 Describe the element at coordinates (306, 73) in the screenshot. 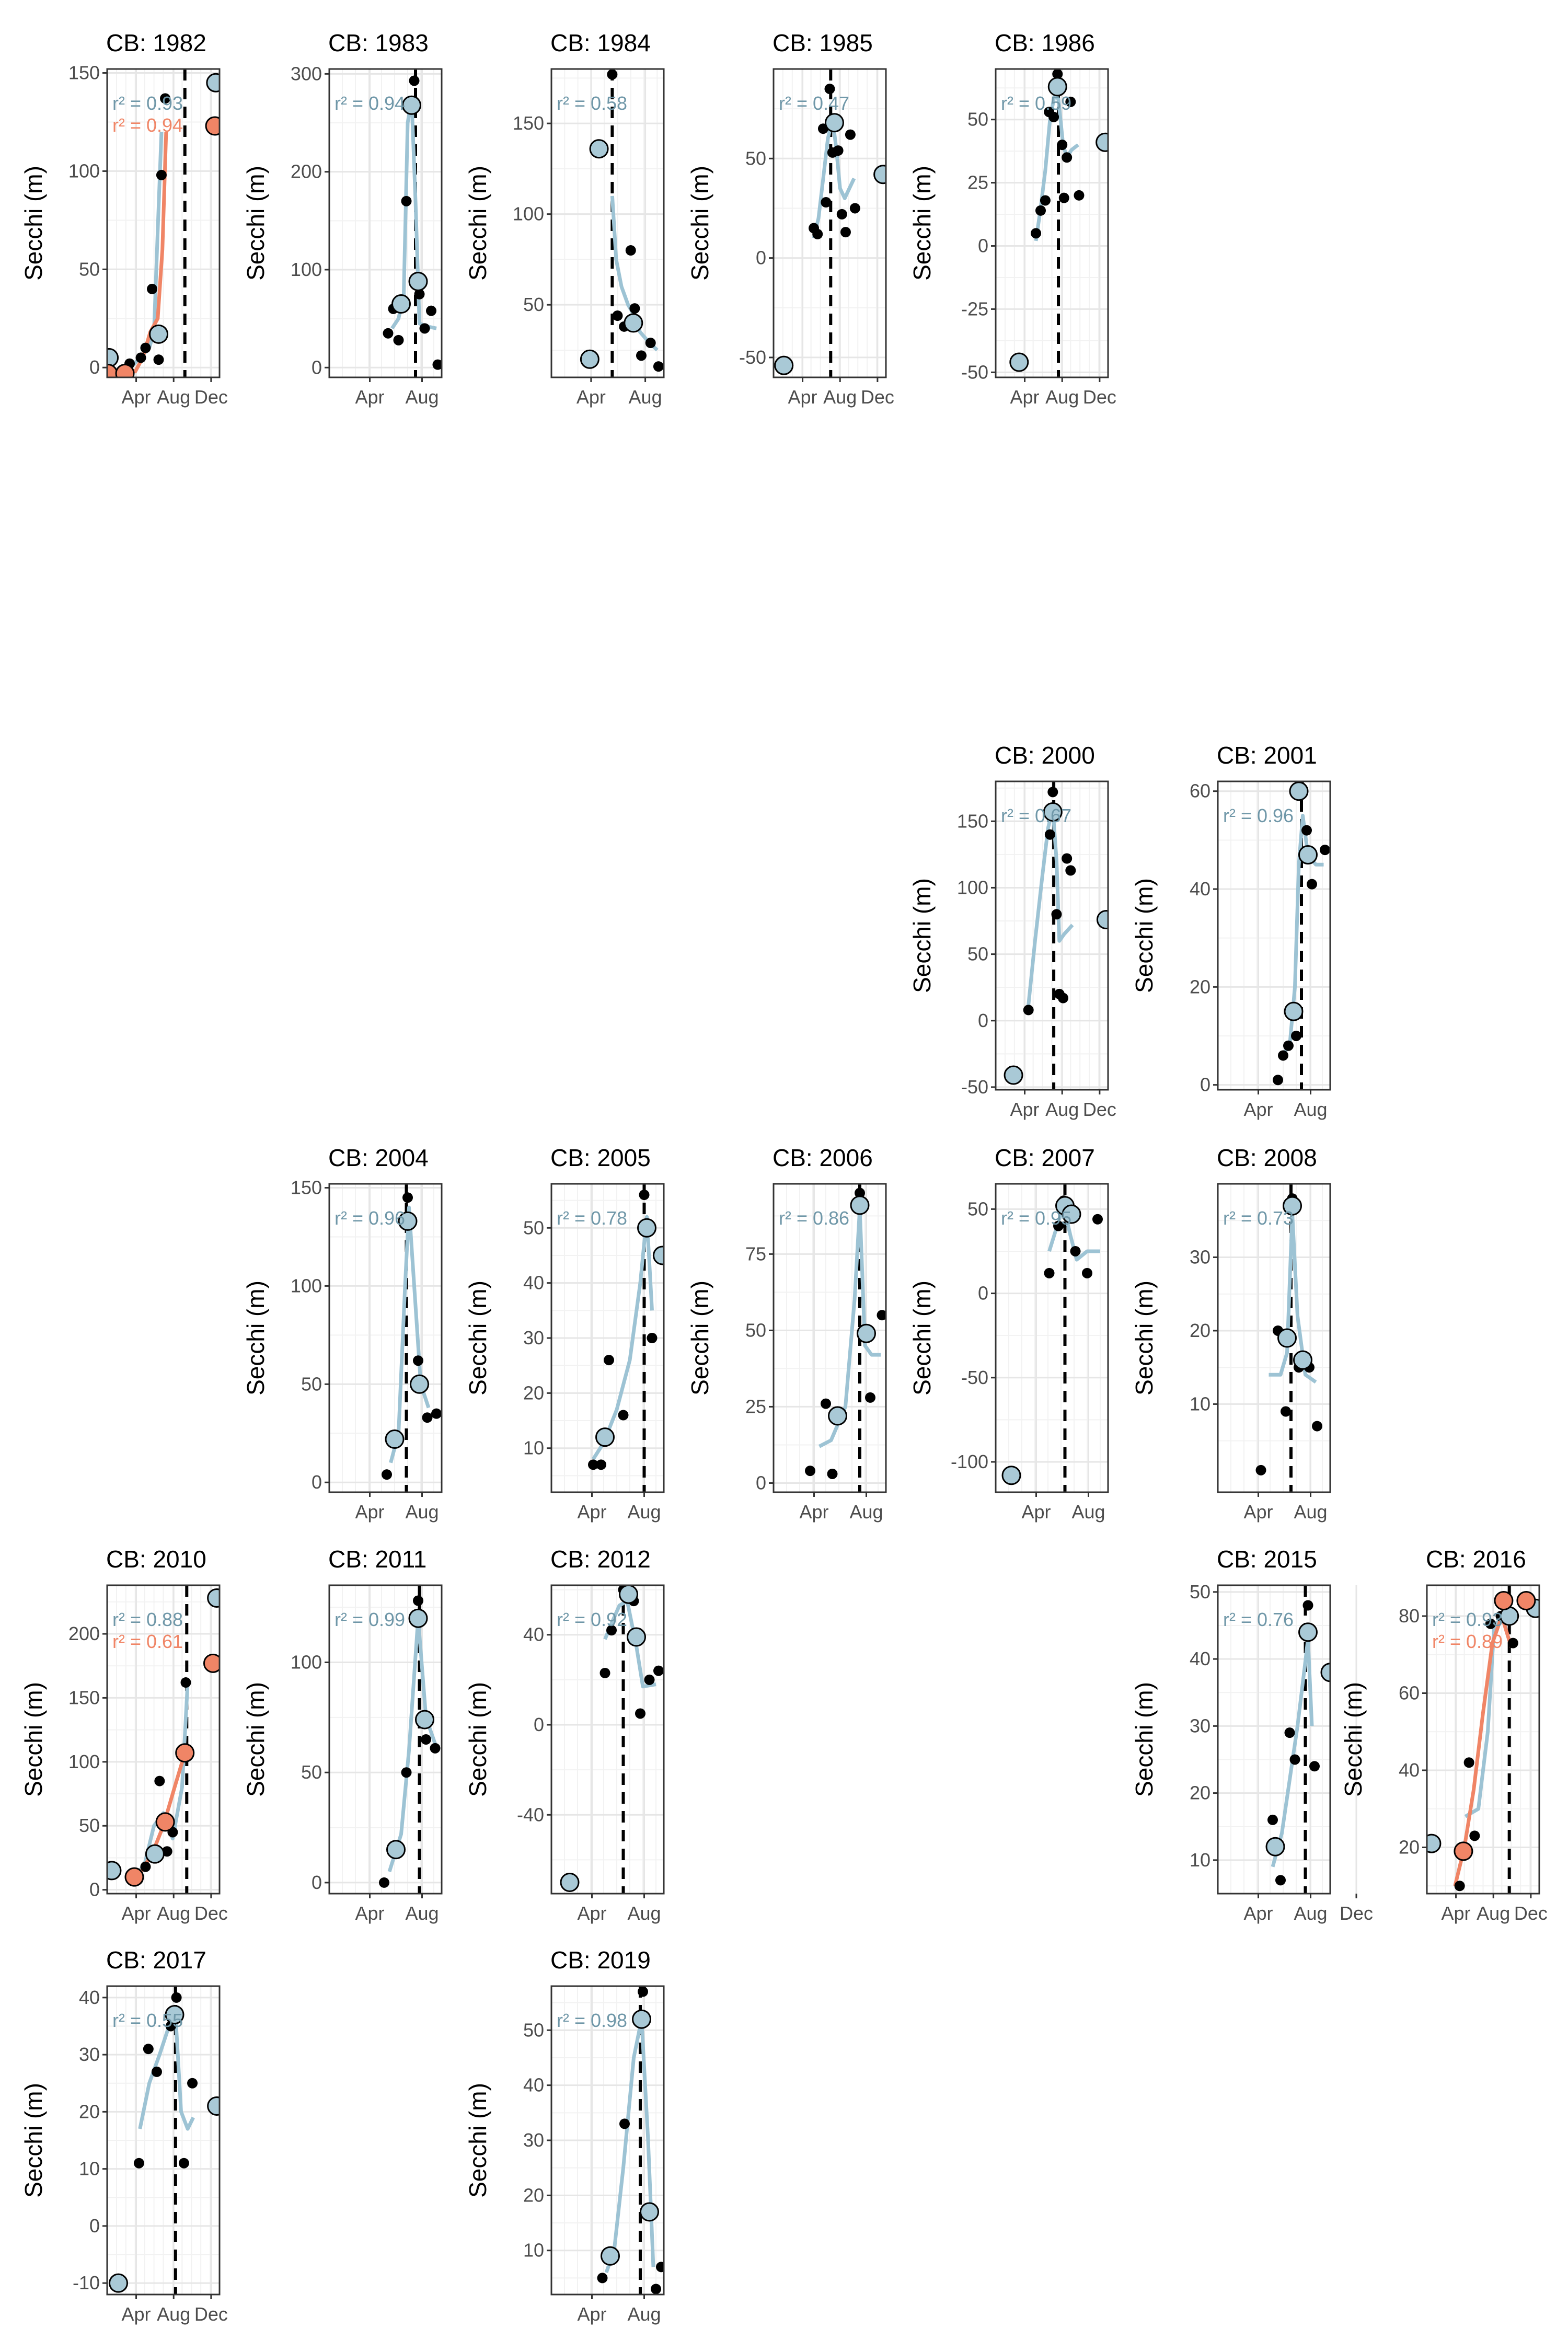

I see `y-tick-label: 300` at that location.